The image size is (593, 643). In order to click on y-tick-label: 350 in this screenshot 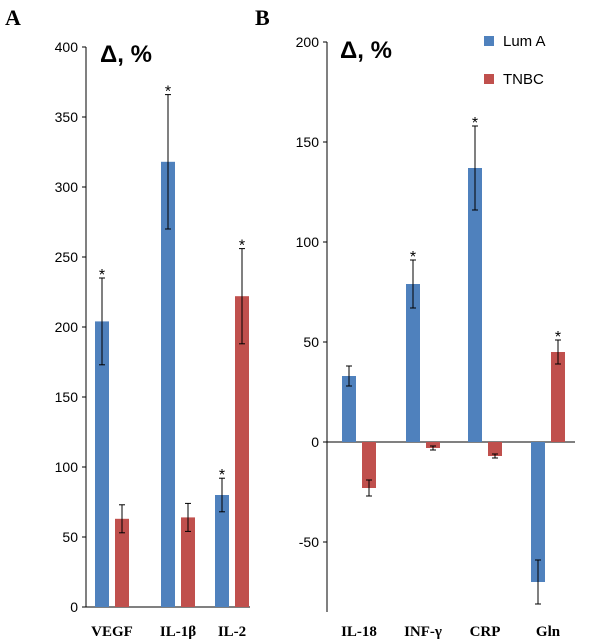, I will do `click(67, 117)`.